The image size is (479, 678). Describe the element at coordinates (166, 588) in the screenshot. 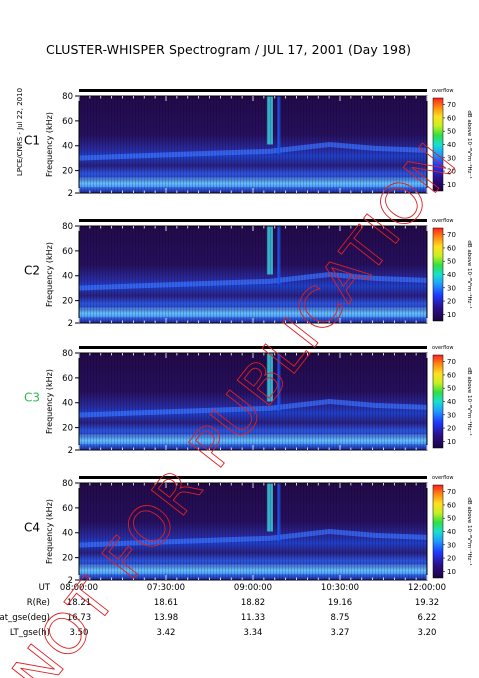

I see `ephemeris-value: 07:30:00` at that location.